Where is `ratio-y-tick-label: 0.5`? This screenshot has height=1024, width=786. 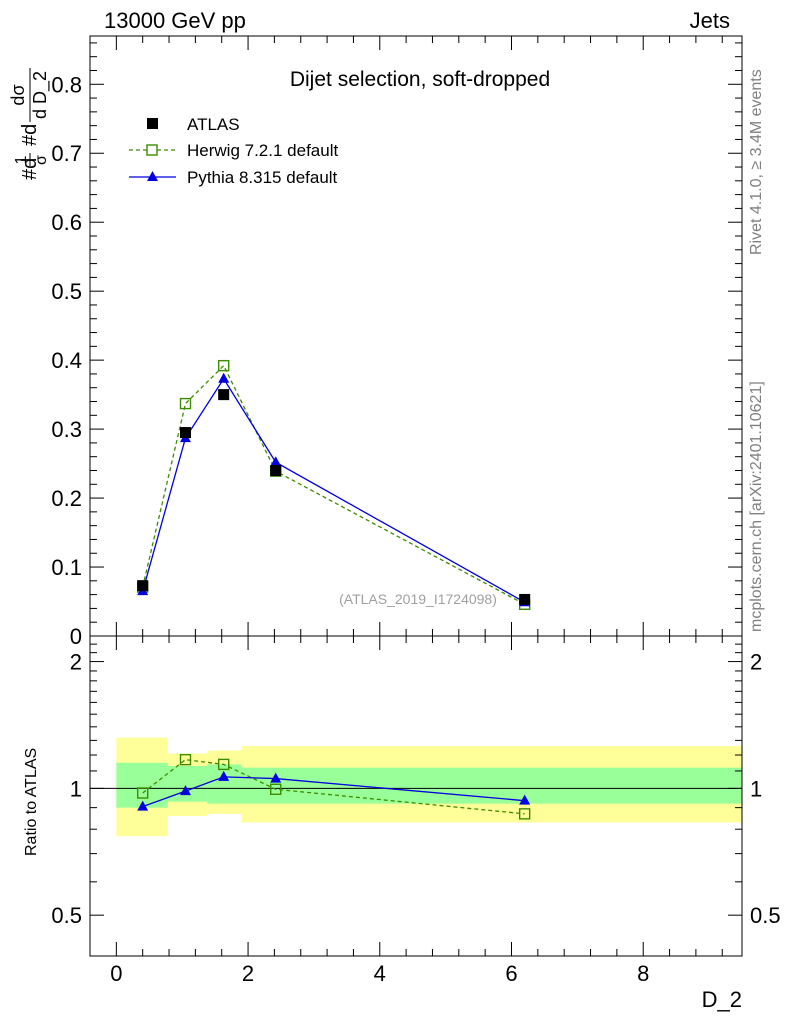 ratio-y-tick-label: 0.5 is located at coordinates (66, 915).